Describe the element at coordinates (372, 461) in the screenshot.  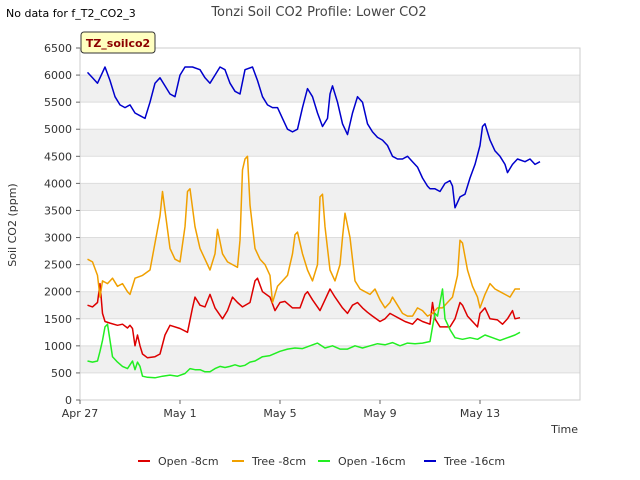
I see `legend-label: Open -16cm` at that location.